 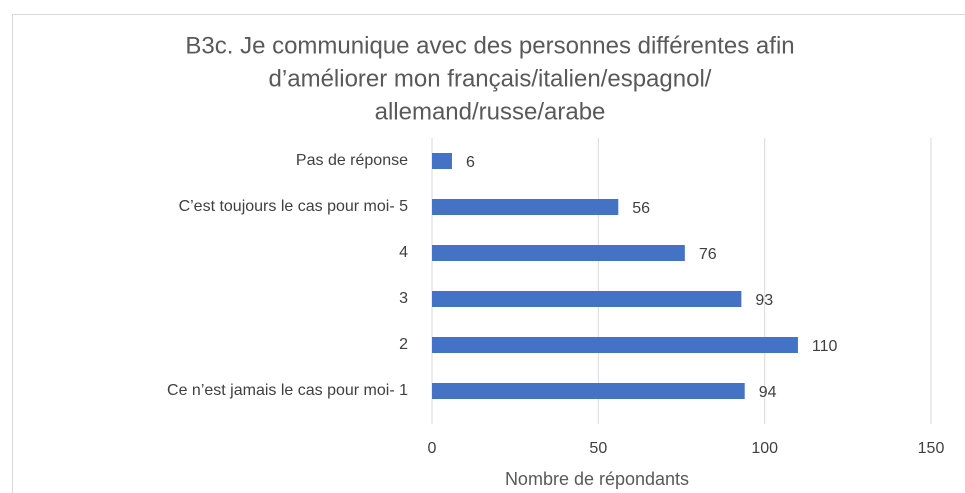 What do you see at coordinates (708, 254) in the screenshot?
I see `data-label: 76` at bounding box center [708, 254].